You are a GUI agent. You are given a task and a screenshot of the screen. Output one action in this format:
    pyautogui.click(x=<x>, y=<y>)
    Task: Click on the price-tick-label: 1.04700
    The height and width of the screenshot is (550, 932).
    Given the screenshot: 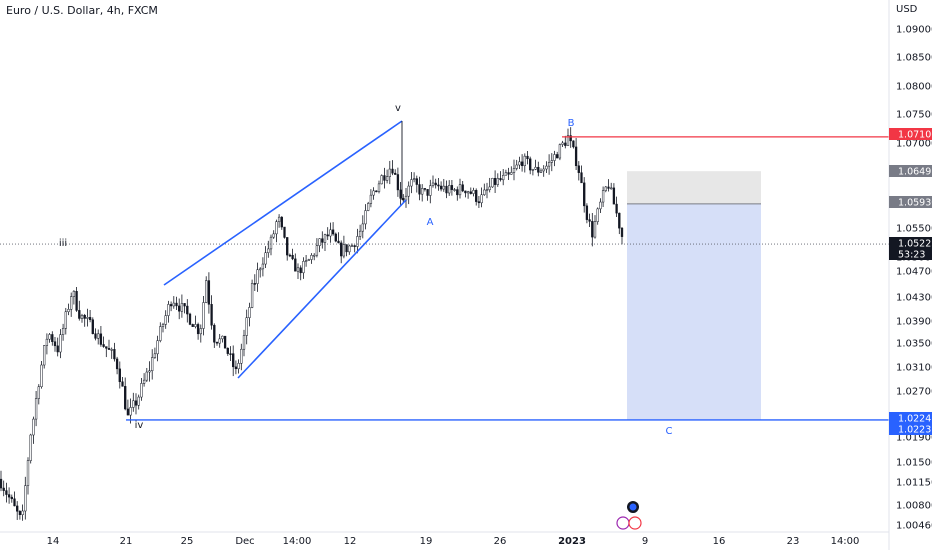 What is the action you would take?
    pyautogui.click(x=914, y=272)
    